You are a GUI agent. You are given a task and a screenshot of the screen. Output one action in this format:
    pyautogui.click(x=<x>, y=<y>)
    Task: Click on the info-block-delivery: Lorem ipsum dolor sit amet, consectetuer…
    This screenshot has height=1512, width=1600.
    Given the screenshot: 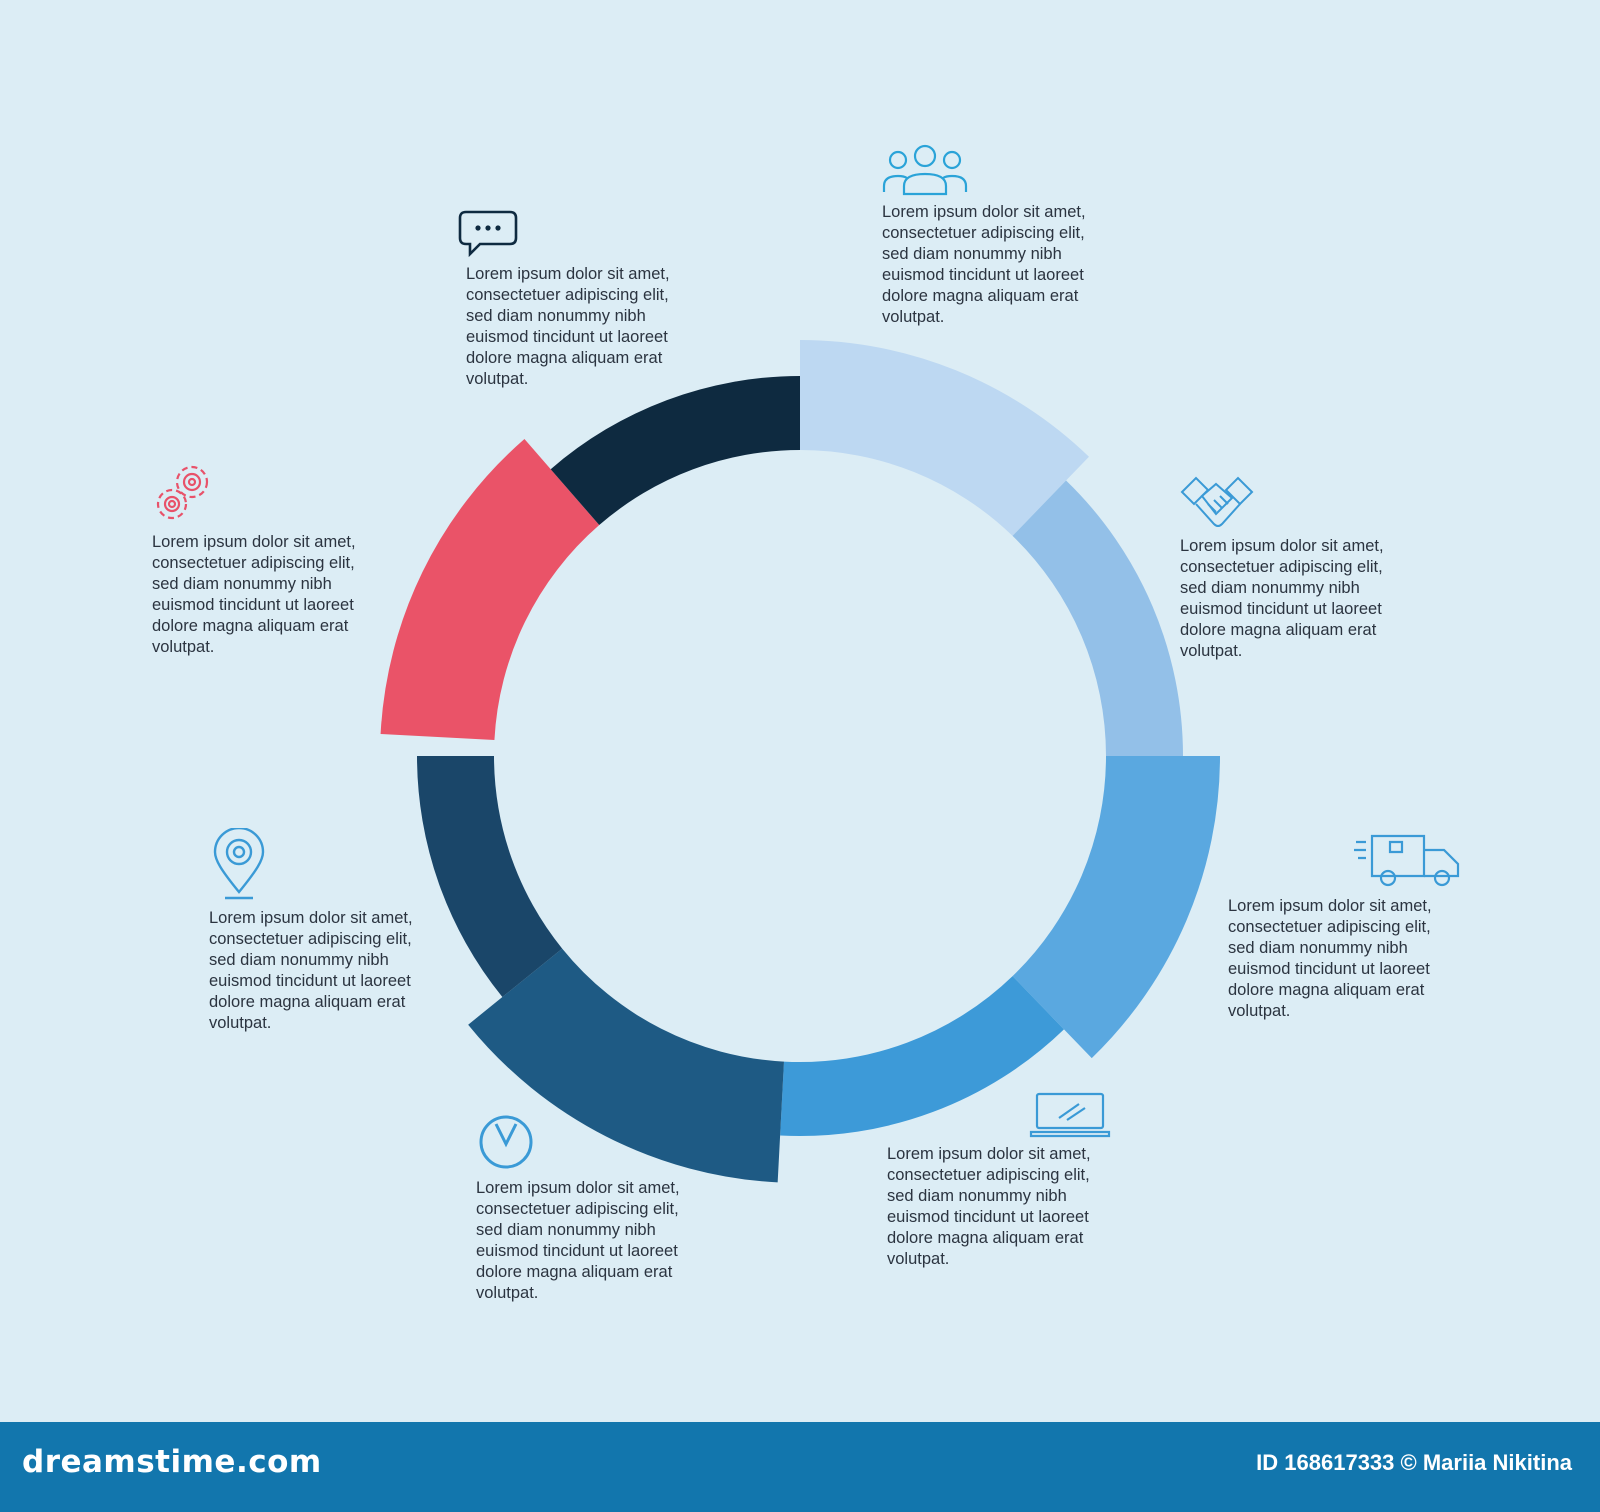 What is the action you would take?
    pyautogui.click(x=1348, y=926)
    